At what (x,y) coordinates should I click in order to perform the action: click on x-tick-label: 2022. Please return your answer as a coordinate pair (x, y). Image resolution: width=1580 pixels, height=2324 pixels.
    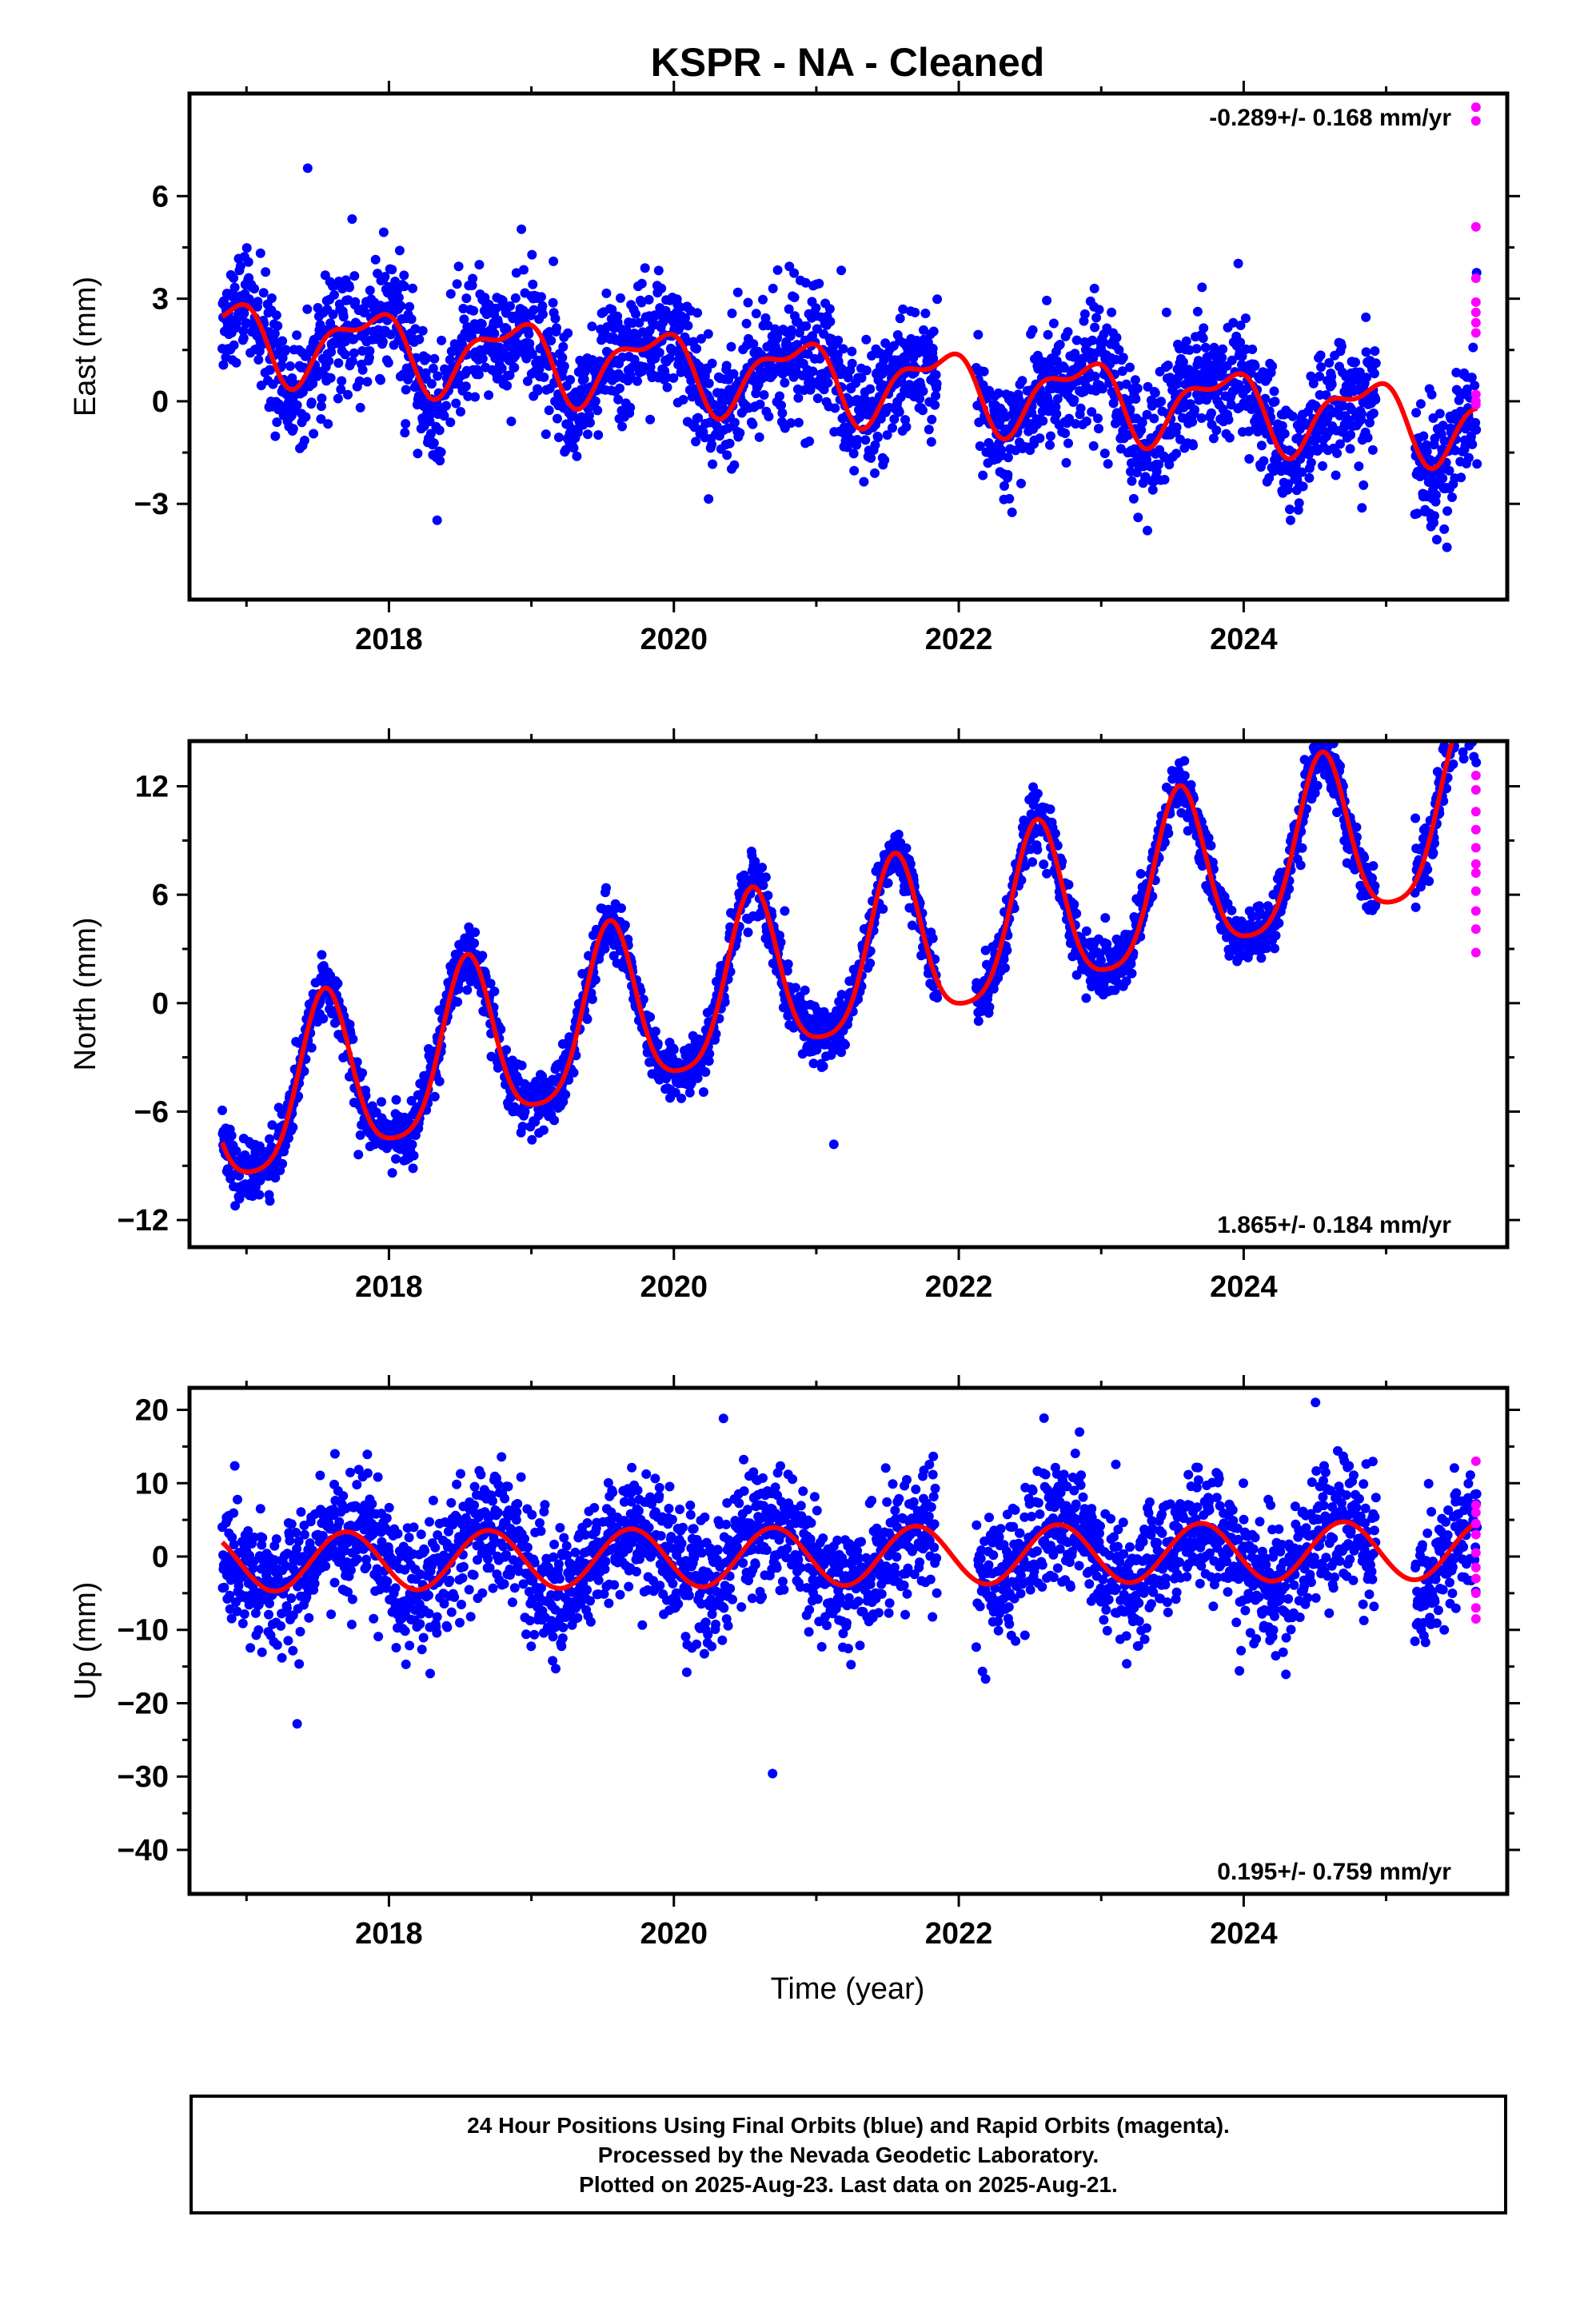
    Looking at the image, I should click on (959, 639).